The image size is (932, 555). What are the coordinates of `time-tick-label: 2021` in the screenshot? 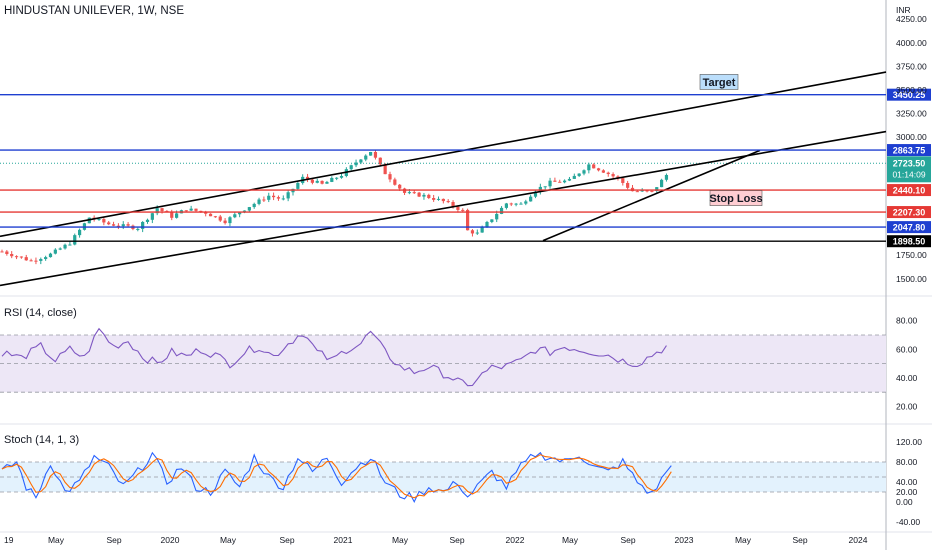 It's located at (343, 540).